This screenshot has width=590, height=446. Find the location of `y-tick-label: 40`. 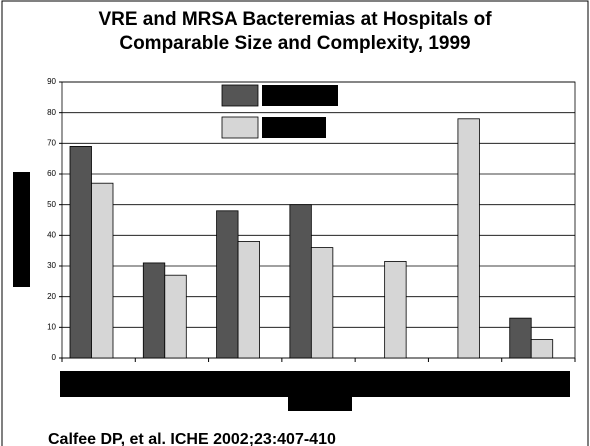

y-tick-label: 40 is located at coordinates (51, 234).